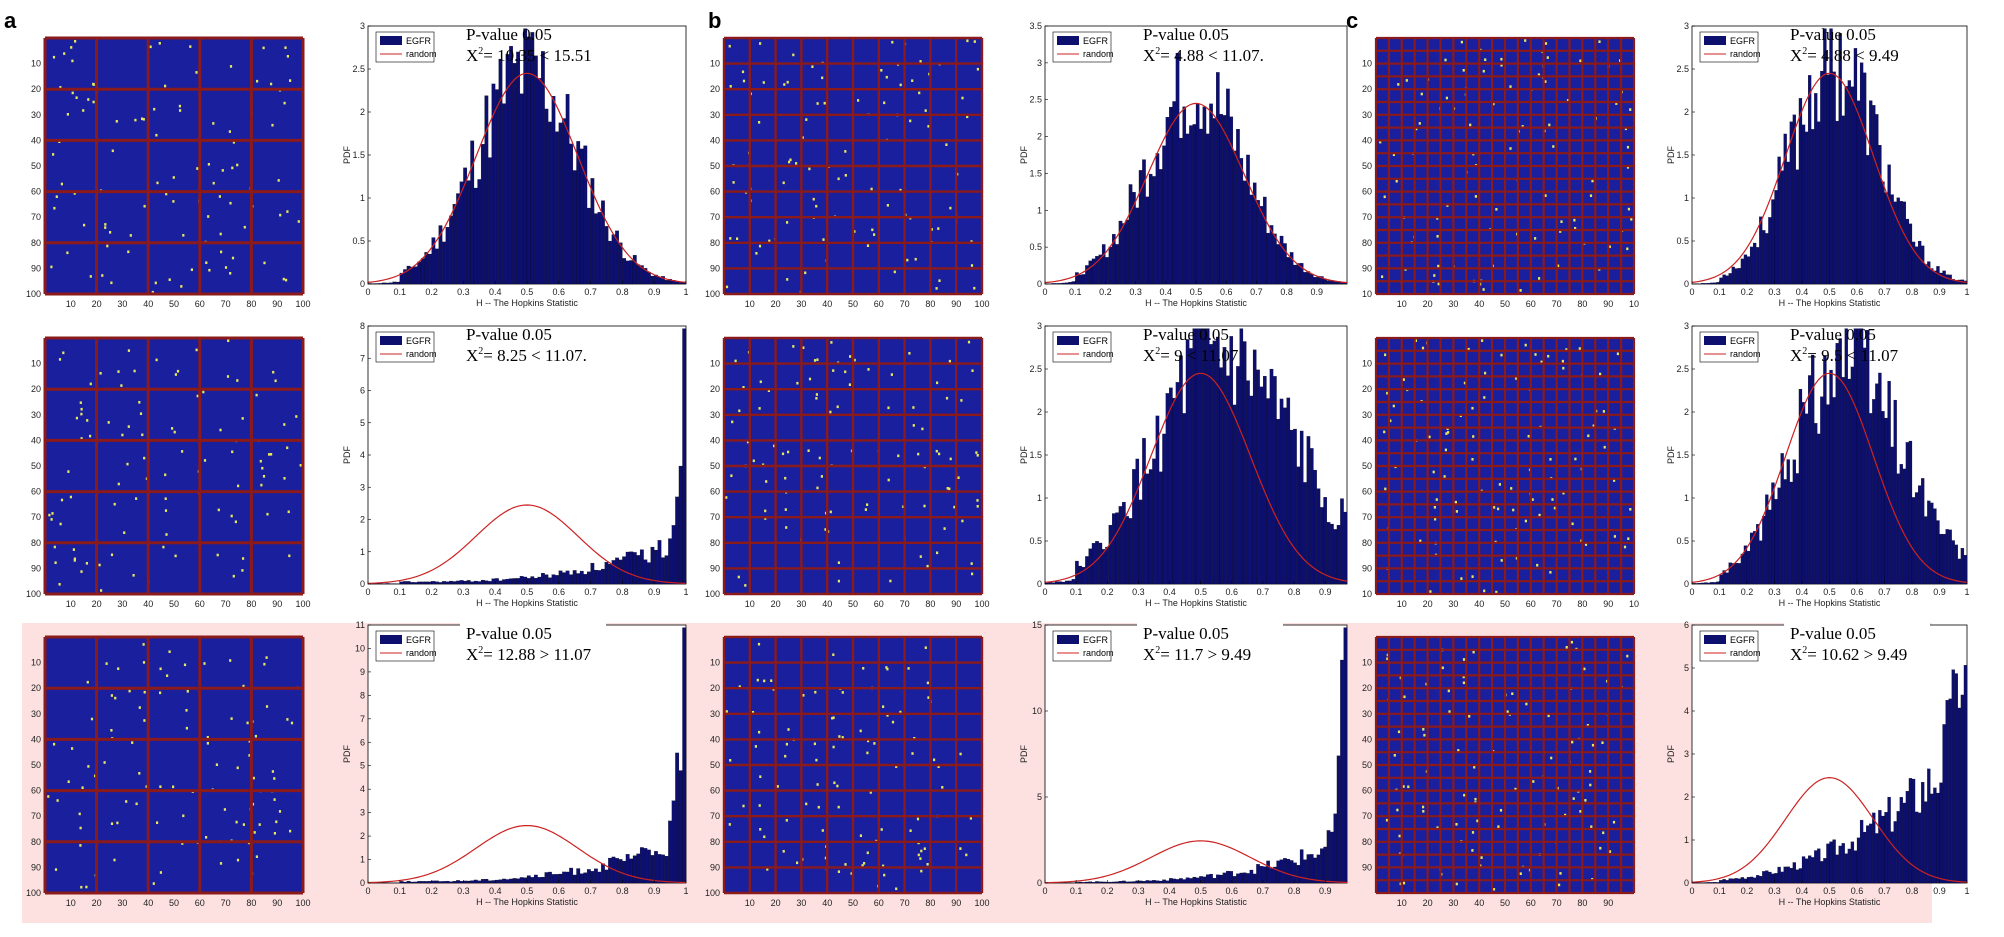  I want to click on annotation-test: X2= 10.62 > 9.49, so click(1848, 654).